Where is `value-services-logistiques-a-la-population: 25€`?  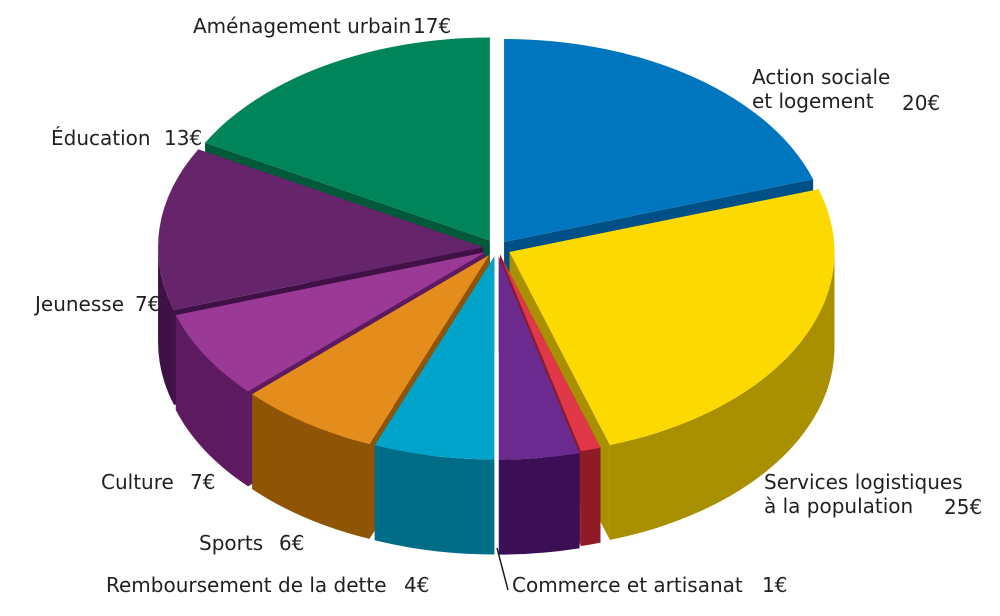 value-services-logistiques-a-la-population: 25€ is located at coordinates (963, 507).